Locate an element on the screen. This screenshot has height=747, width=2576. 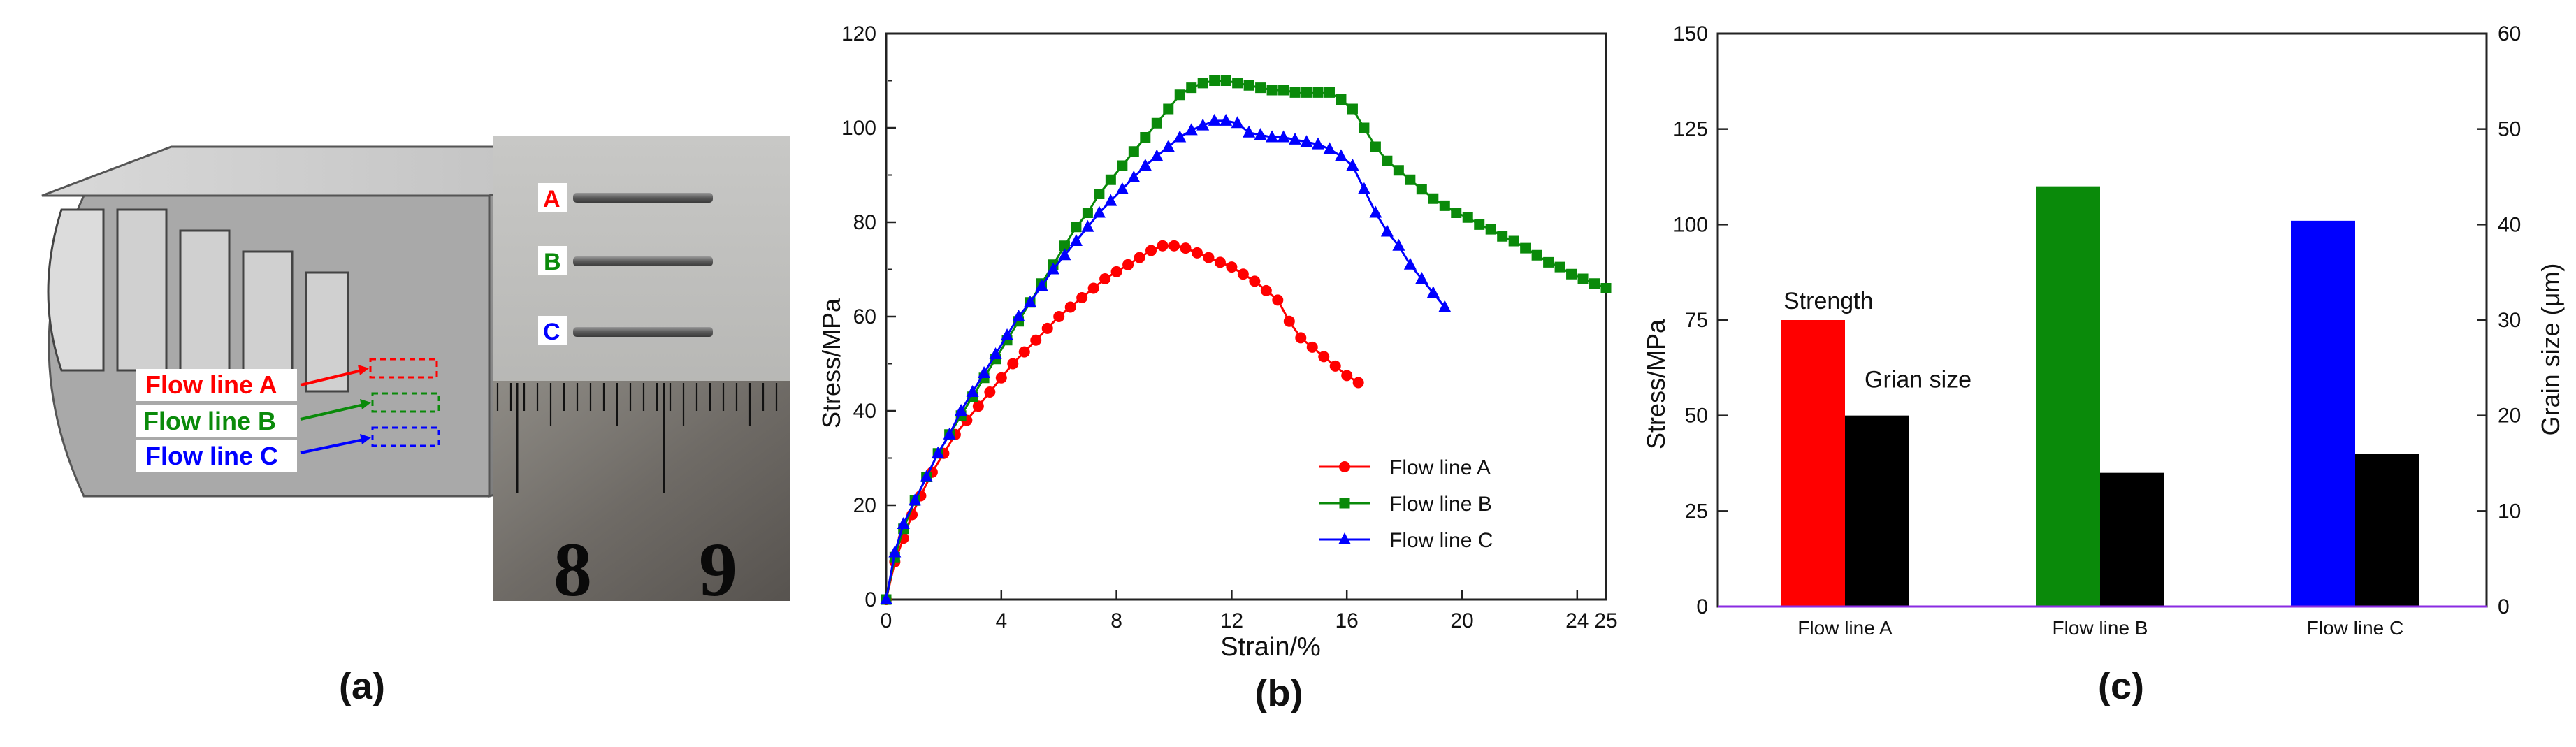
x-tick-label: 16 is located at coordinates (1347, 620).